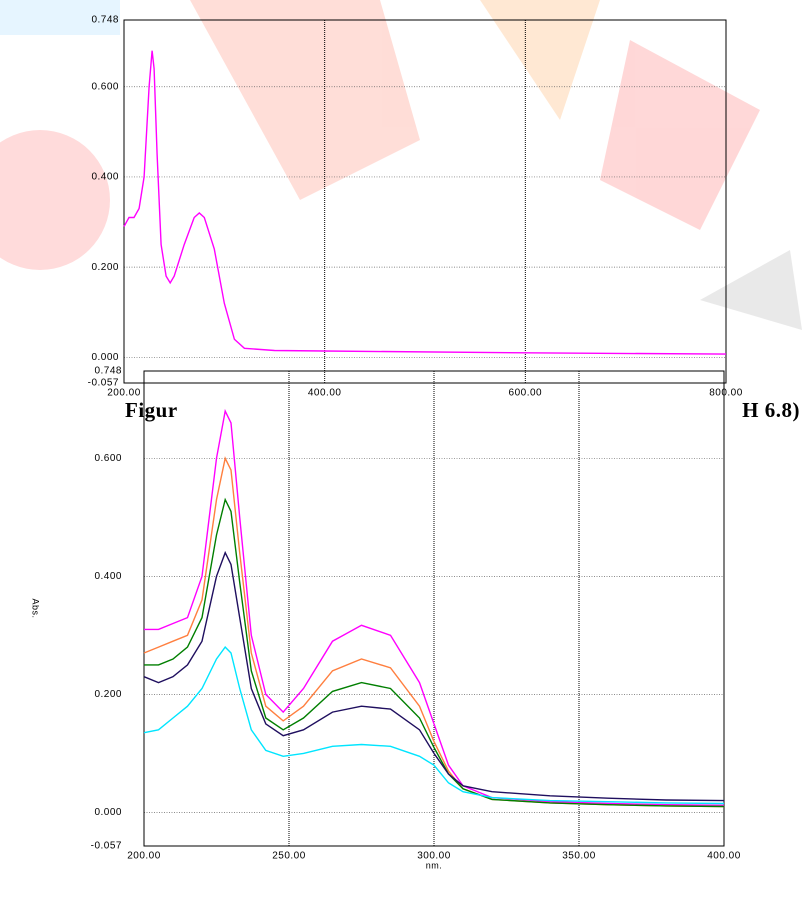 The width and height of the screenshot is (802, 900). Describe the element at coordinates (771, 410) in the screenshot. I see `caption-right: H 6.8)` at that location.